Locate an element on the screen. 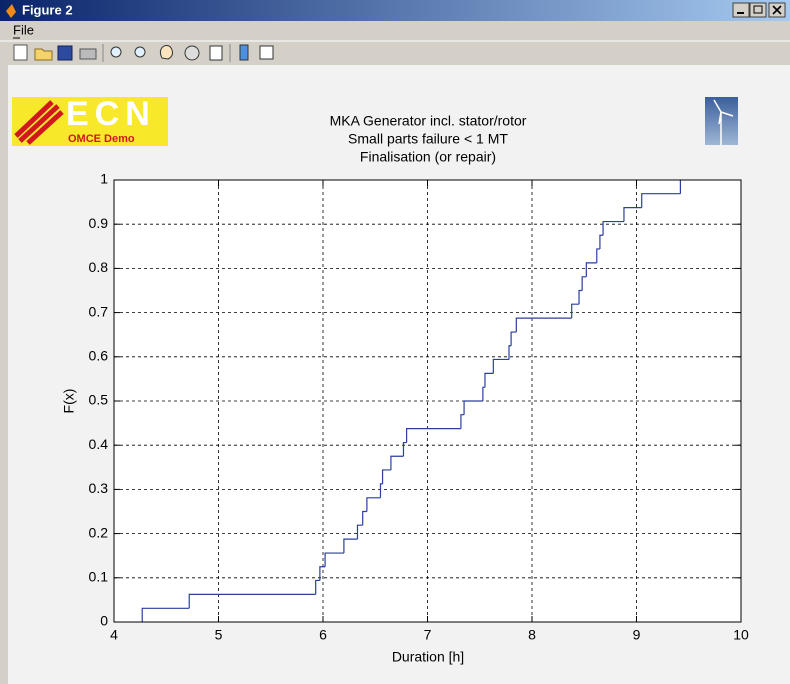 The height and width of the screenshot is (684, 790). x-tick-label: 4 is located at coordinates (114, 635).